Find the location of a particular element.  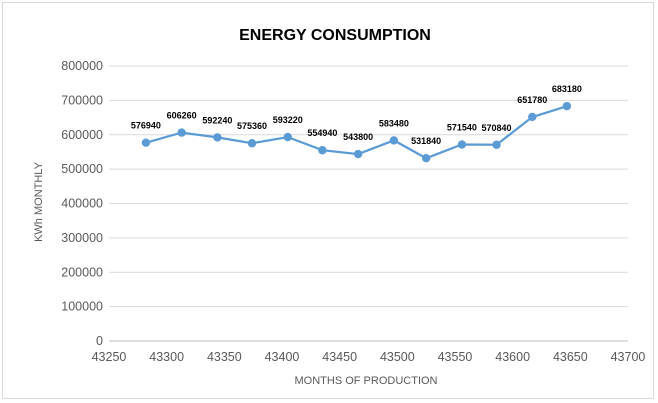

data-label: 543800 is located at coordinates (358, 137).